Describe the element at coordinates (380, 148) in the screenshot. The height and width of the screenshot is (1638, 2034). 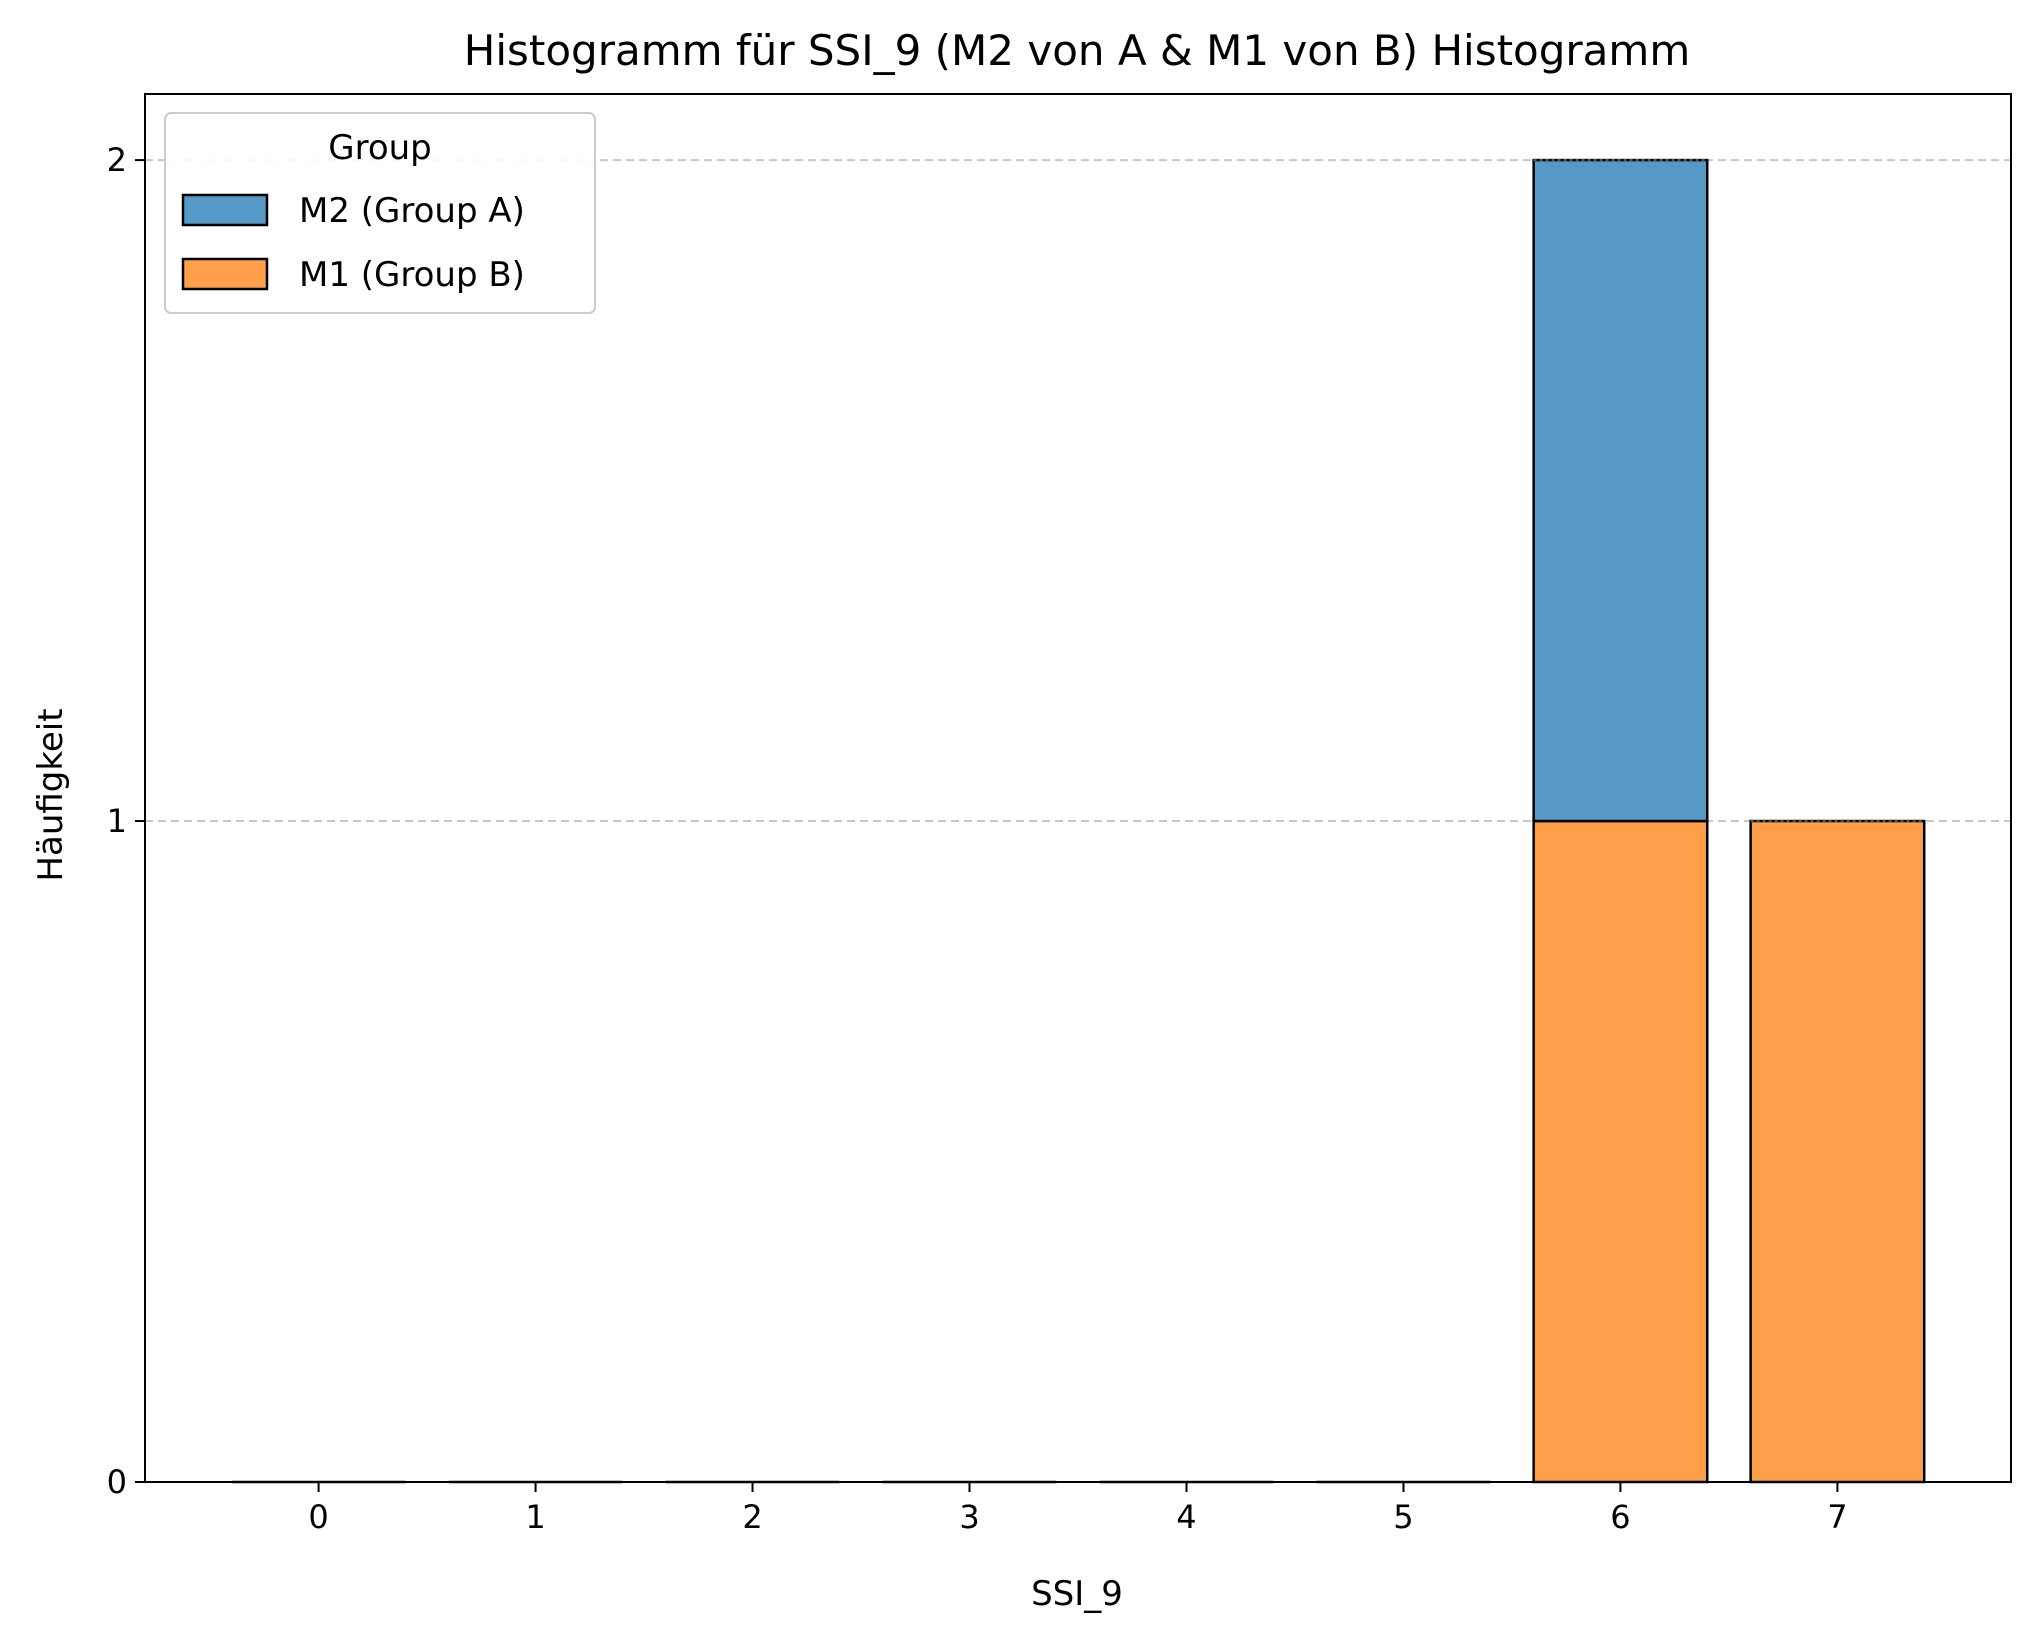
I see `legend-title: Group` at that location.